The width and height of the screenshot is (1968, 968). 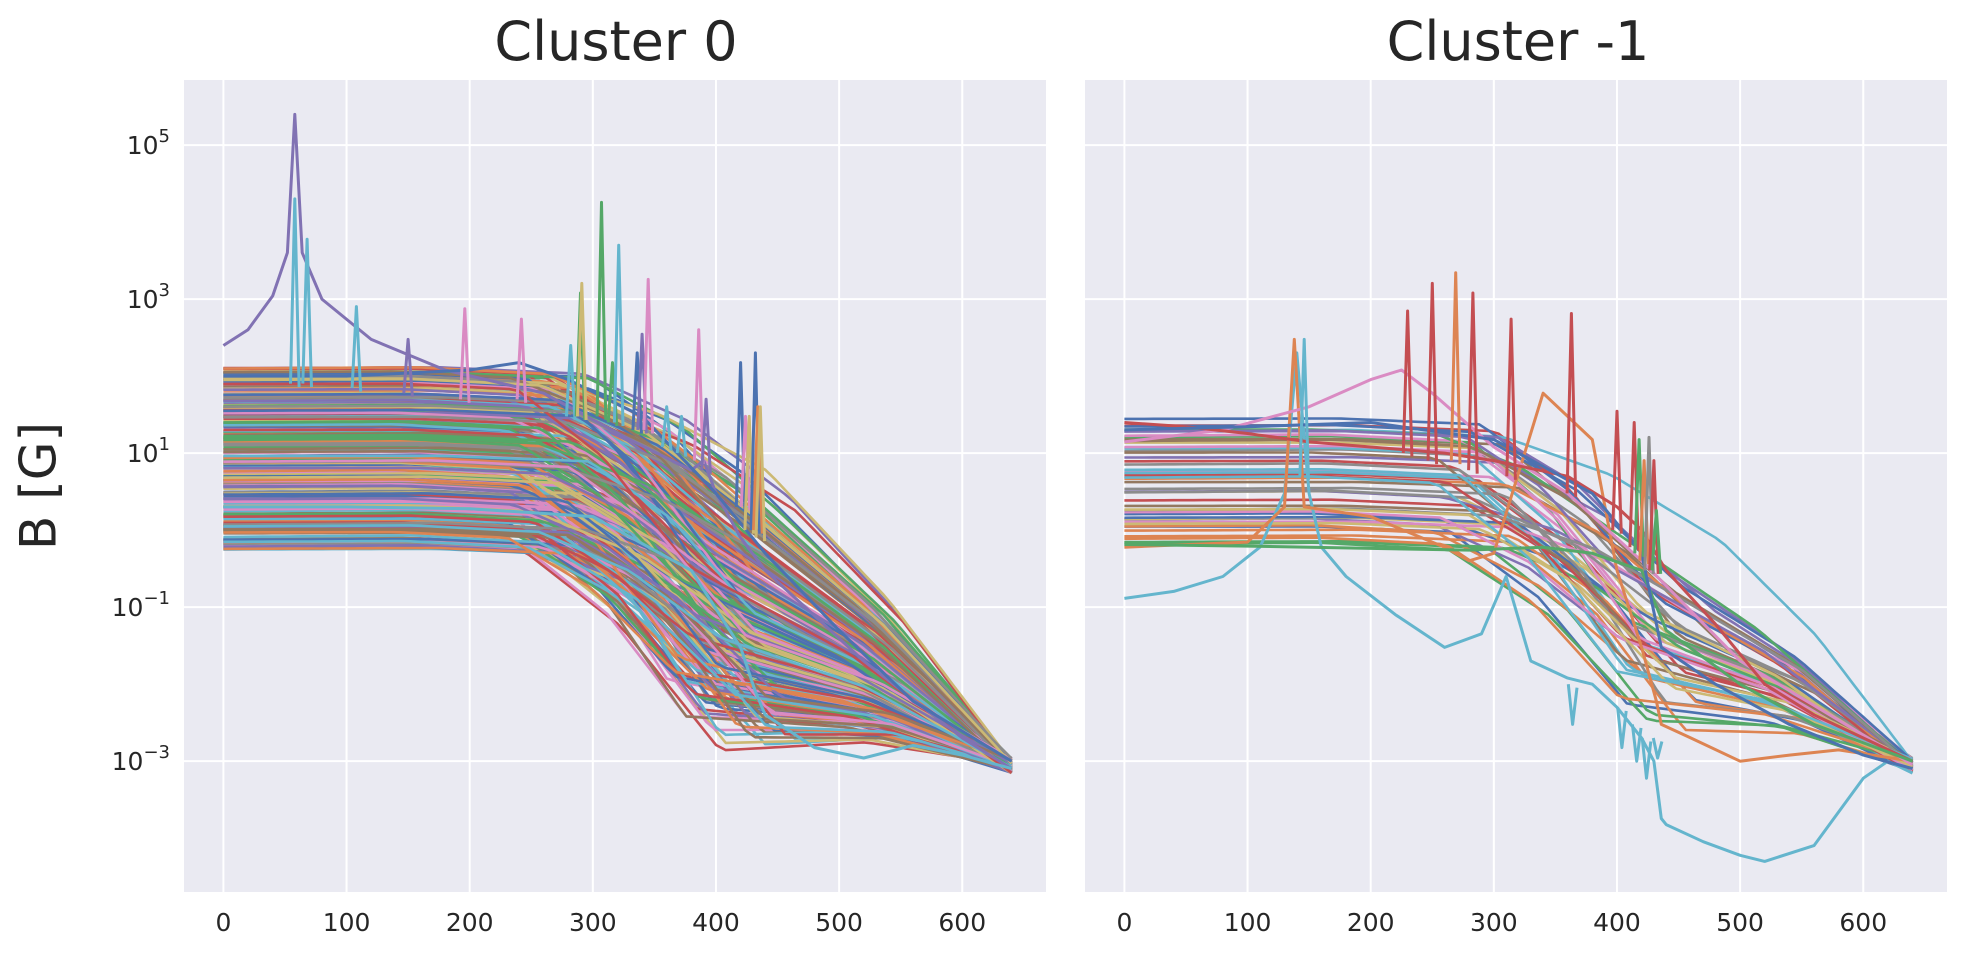 What do you see at coordinates (148, 297) in the screenshot?
I see `y-tick-label: 10³` at bounding box center [148, 297].